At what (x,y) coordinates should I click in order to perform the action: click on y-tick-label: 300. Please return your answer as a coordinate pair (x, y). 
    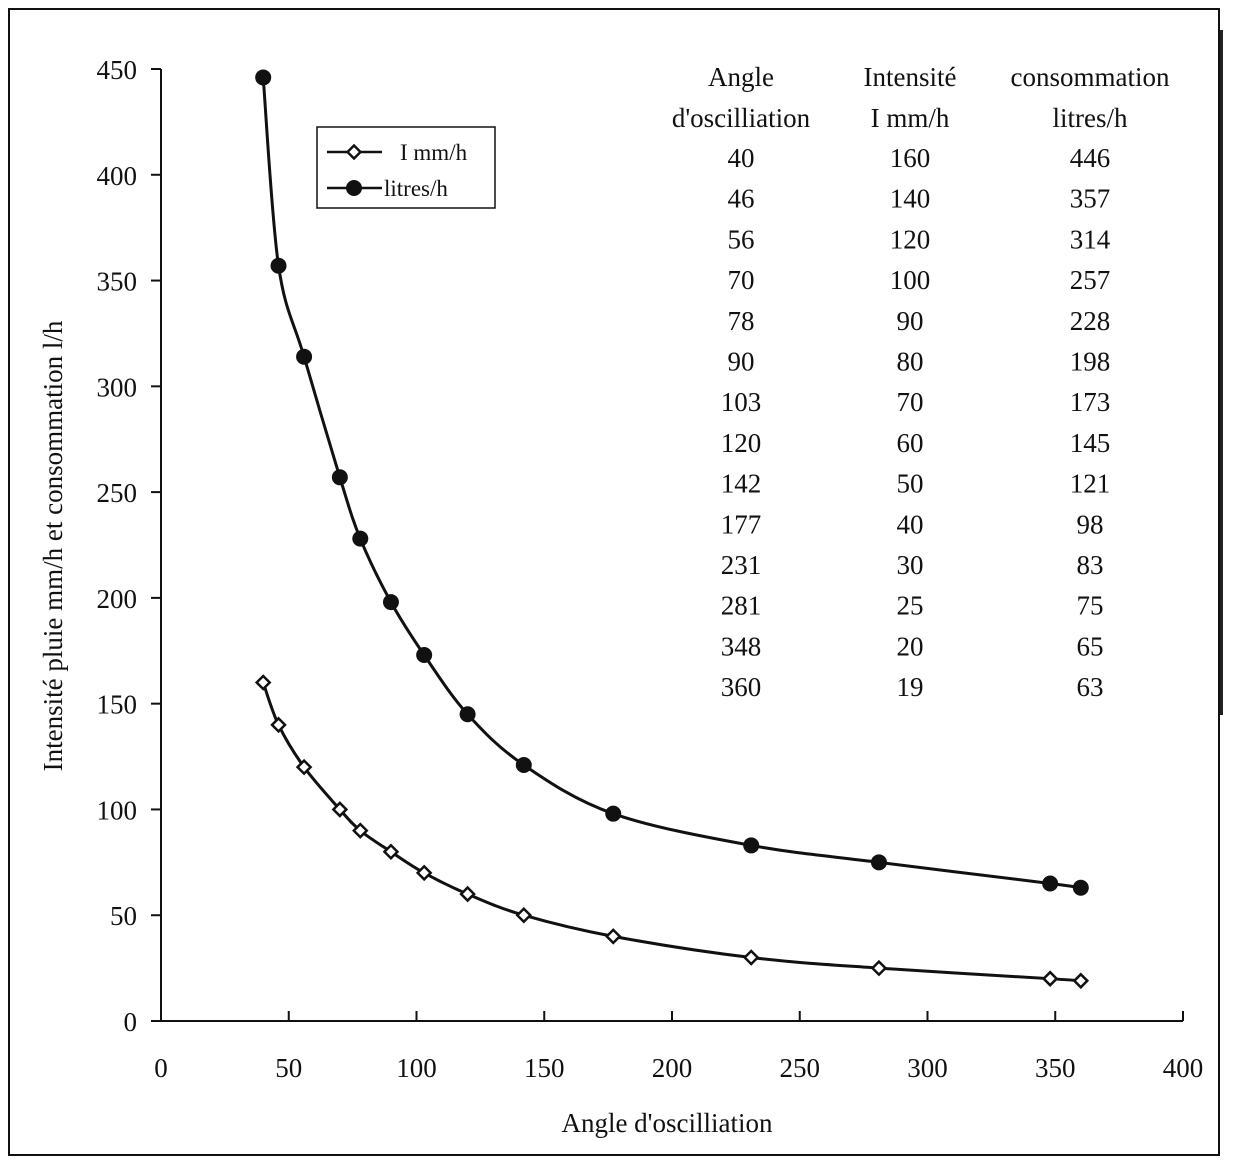
    Looking at the image, I should click on (117, 387).